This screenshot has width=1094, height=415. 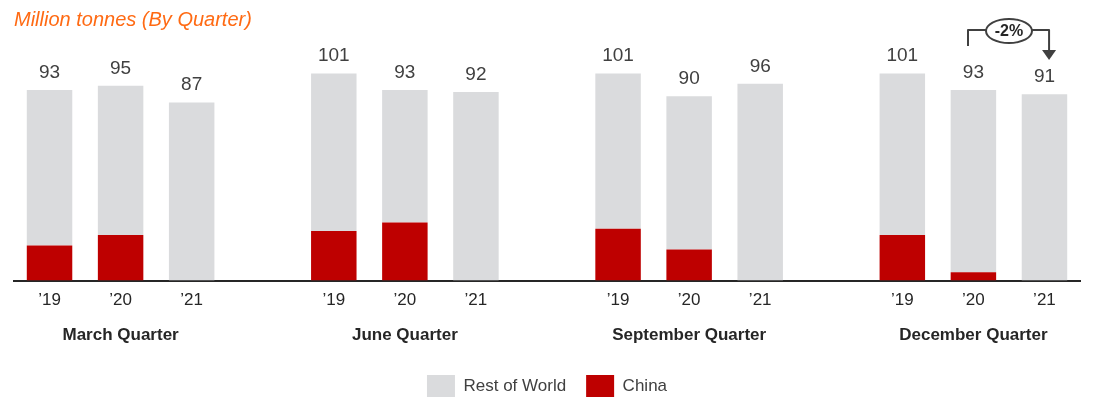 I want to click on total-label: 87, so click(x=192, y=84).